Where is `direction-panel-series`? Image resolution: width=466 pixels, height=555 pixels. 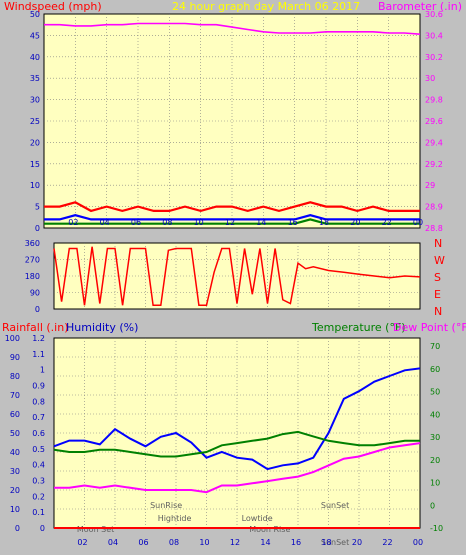
direction-panel-series is located at coordinates (237, 276).